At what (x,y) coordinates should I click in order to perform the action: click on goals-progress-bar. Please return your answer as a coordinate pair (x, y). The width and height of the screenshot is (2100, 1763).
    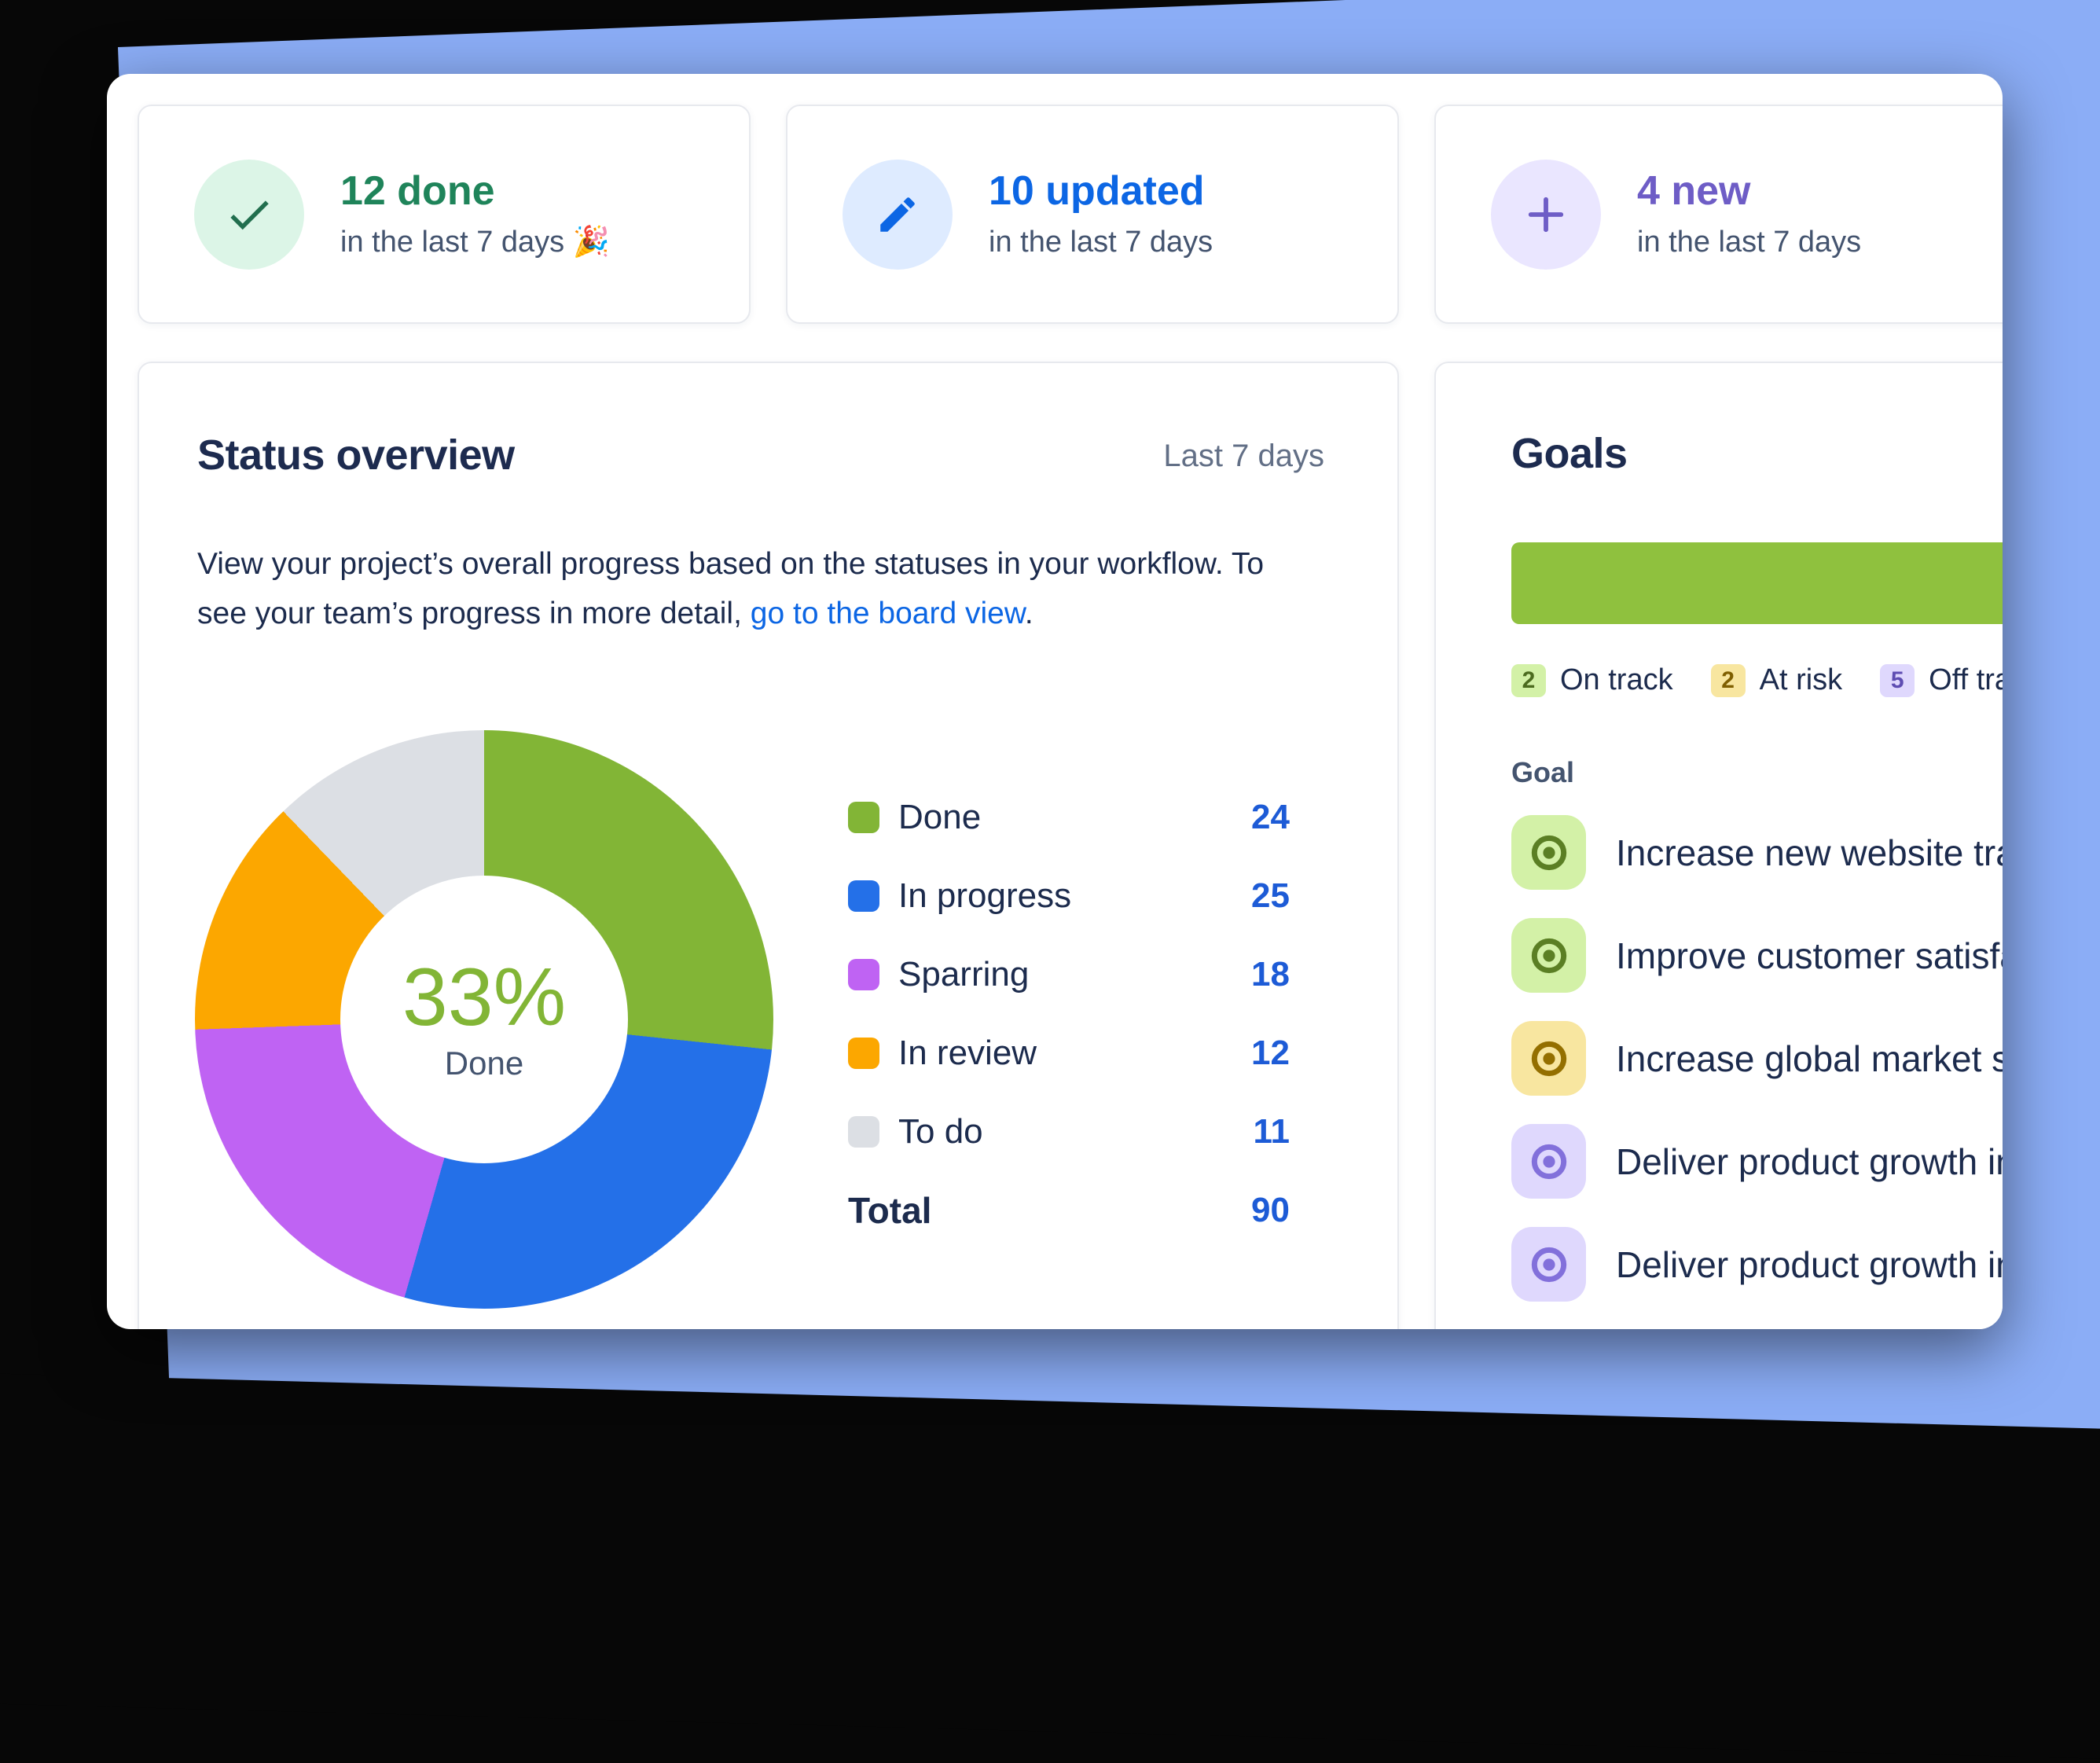
    Looking at the image, I should click on (1757, 583).